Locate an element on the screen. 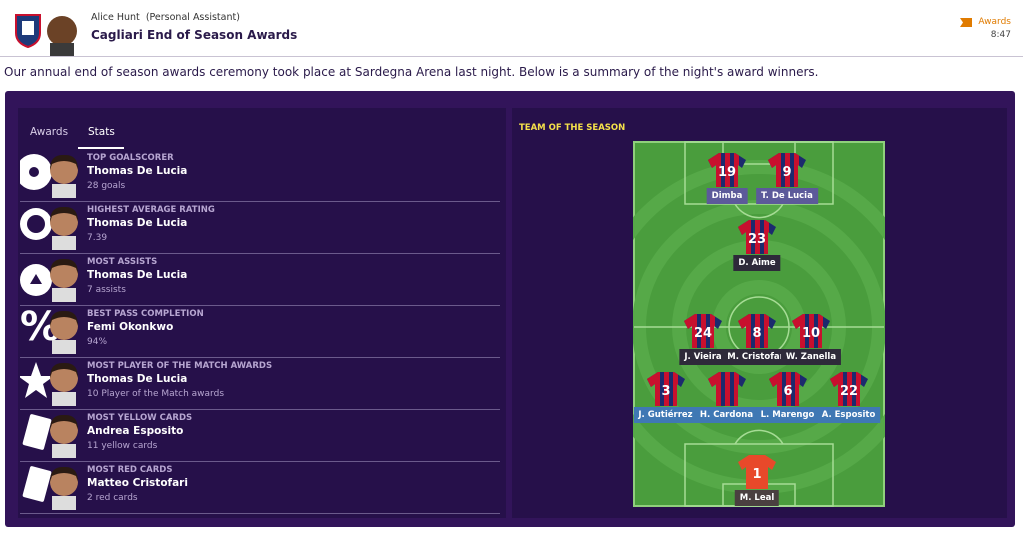 This screenshot has width=1023, height=533. award-category: TOP GOALSCORER is located at coordinates (130, 158).